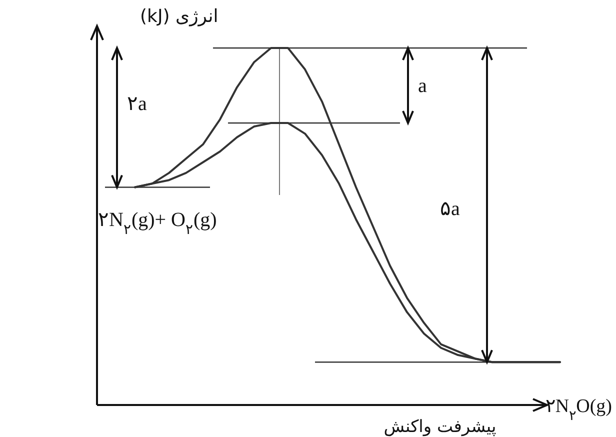 The height and width of the screenshot is (437, 616). Describe the element at coordinates (137, 104) in the screenshot. I see `annotation: ۲a` at that location.